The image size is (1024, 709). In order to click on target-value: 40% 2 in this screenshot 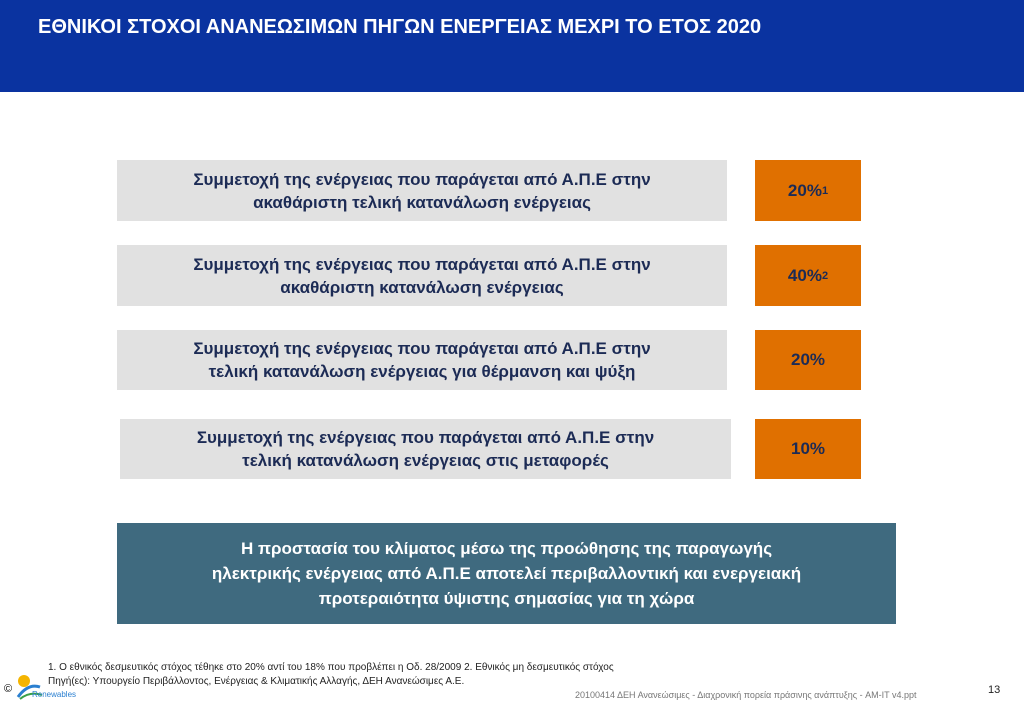, I will do `click(808, 275)`.